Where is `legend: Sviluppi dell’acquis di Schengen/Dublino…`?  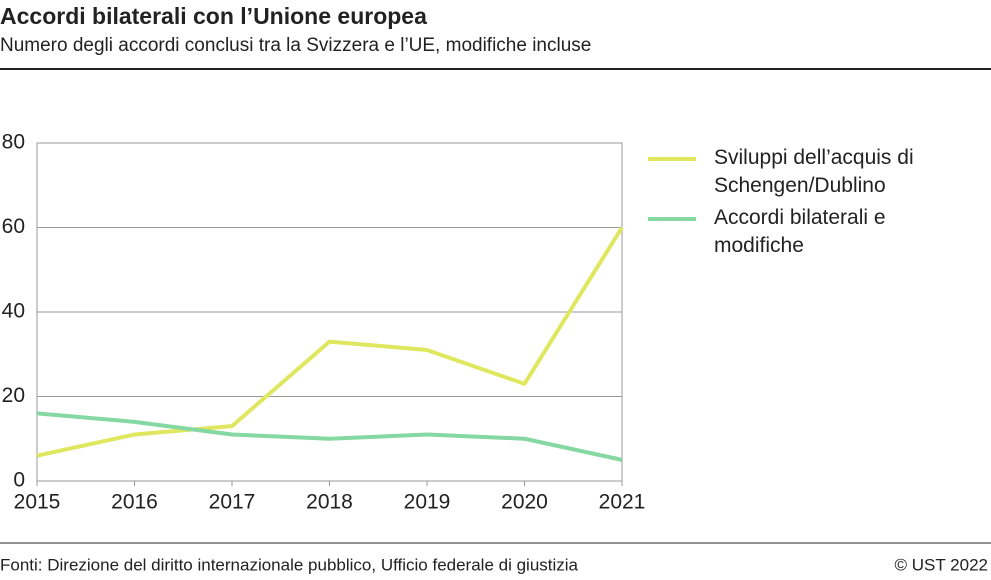 legend: Sviluppi dell’acquis di Schengen/Dublino… is located at coordinates (793, 204).